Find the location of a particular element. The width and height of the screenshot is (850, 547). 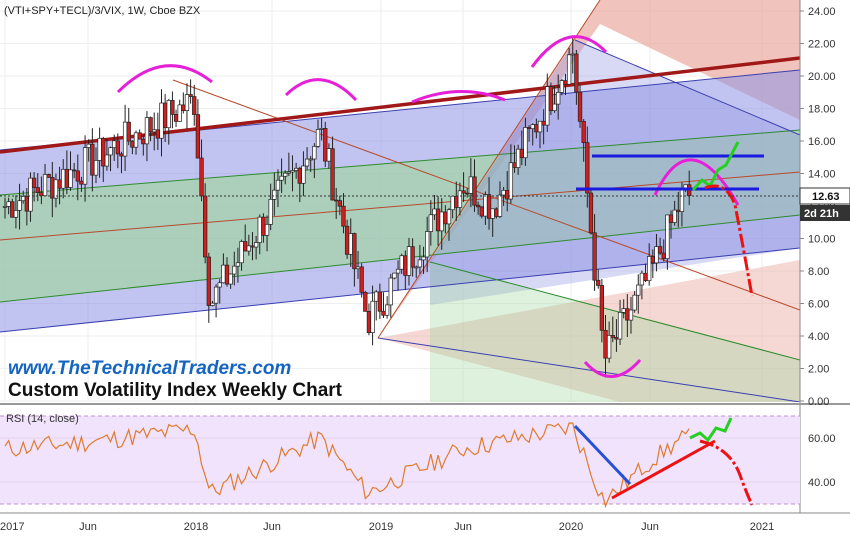

y-tick-label: 18.00 is located at coordinates (822, 110).